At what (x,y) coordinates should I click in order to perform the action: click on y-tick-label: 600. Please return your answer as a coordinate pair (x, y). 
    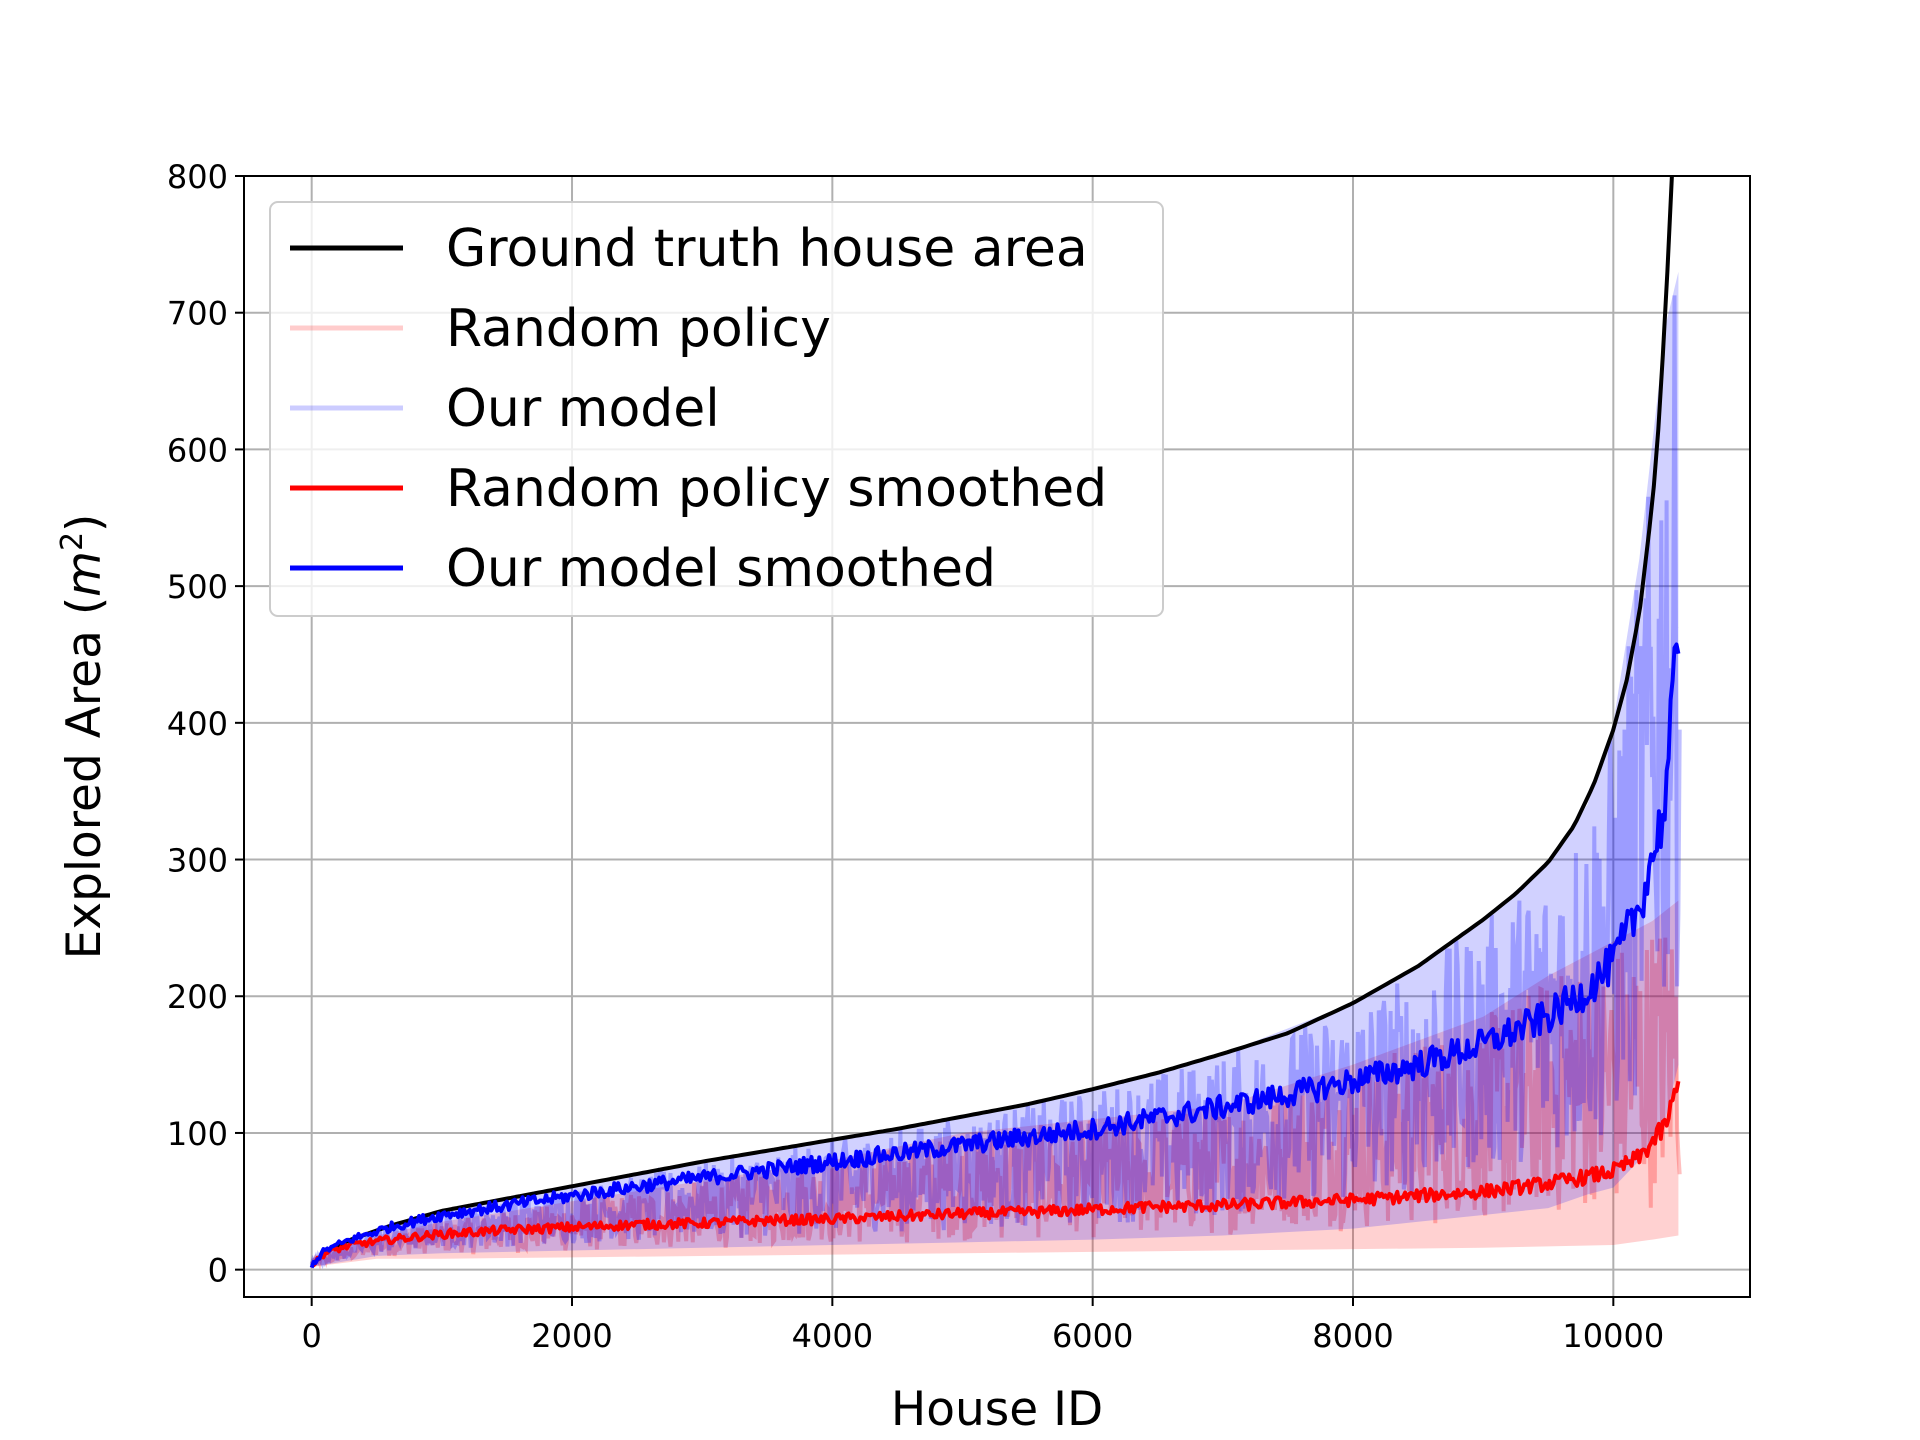
    Looking at the image, I should click on (197, 450).